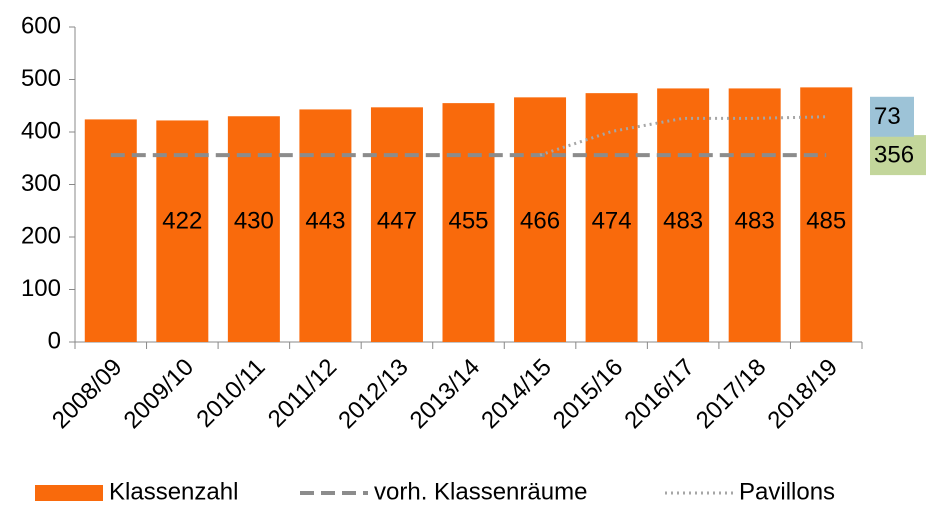 The image size is (926, 506). Describe the element at coordinates (159, 394) in the screenshot. I see `x-tick-label: 2009/10` at that location.